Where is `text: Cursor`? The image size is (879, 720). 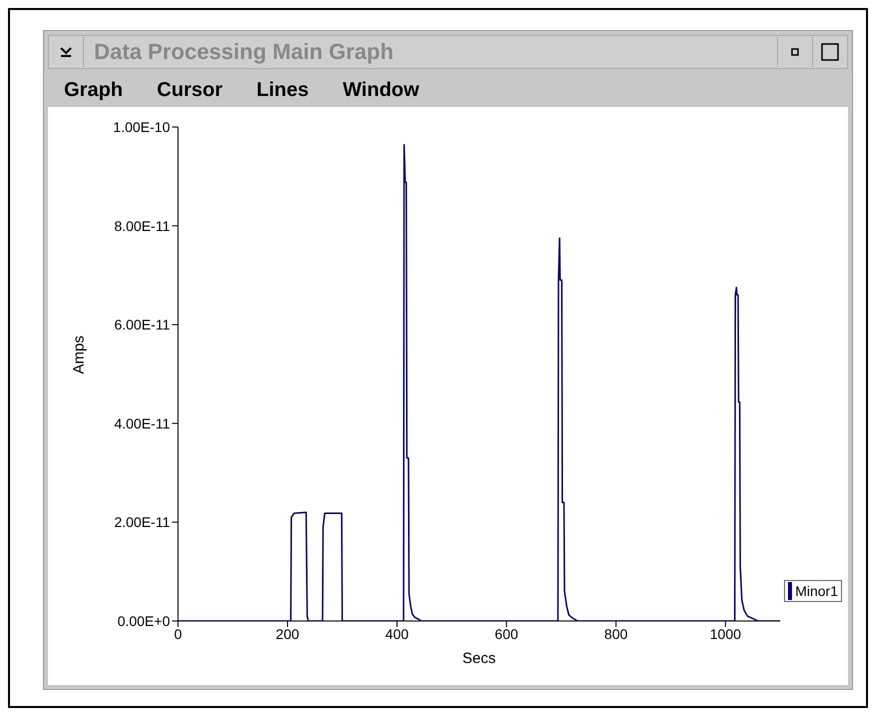 text: Cursor is located at coordinates (189, 90).